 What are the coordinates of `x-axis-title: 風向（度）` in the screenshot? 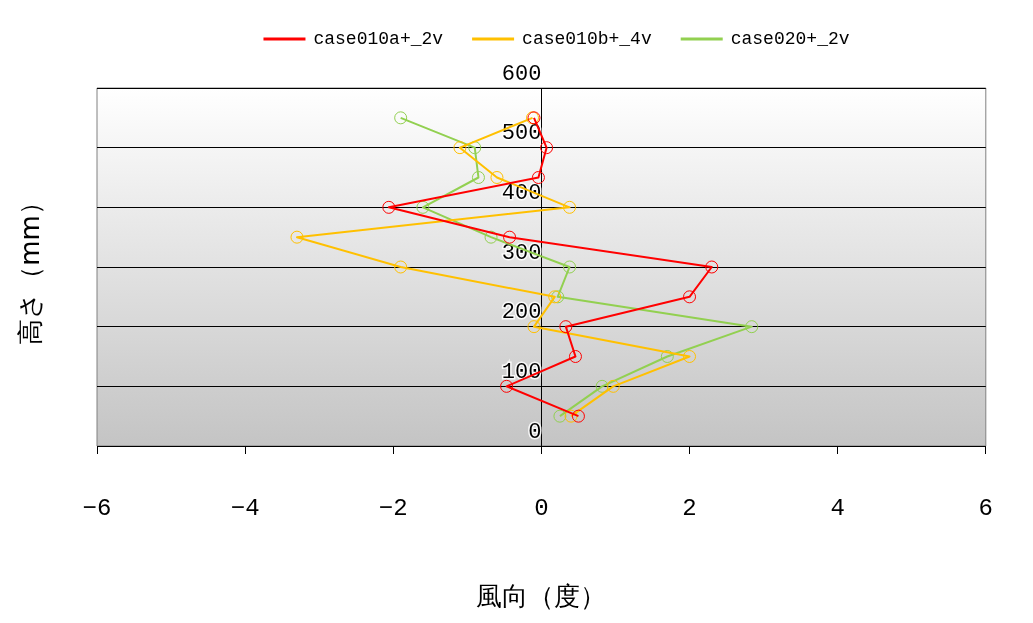 It's located at (541, 596).